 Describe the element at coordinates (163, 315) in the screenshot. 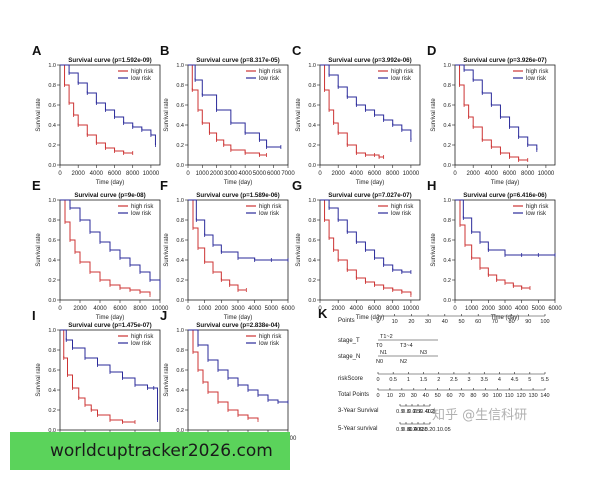

I see `panel-letter: J` at that location.